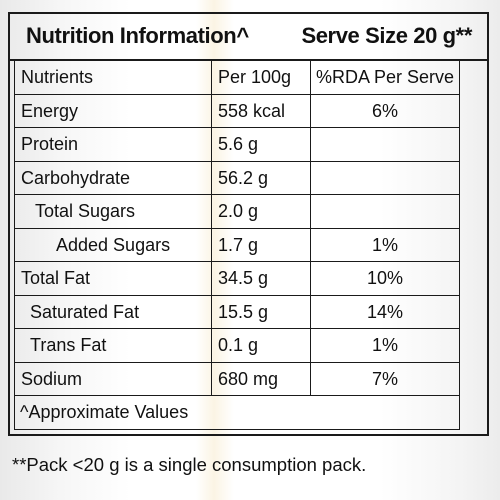 Image resolution: width=500 pixels, height=500 pixels. Describe the element at coordinates (385, 378) in the screenshot. I see `row-sodium-rda: 7%` at that location.